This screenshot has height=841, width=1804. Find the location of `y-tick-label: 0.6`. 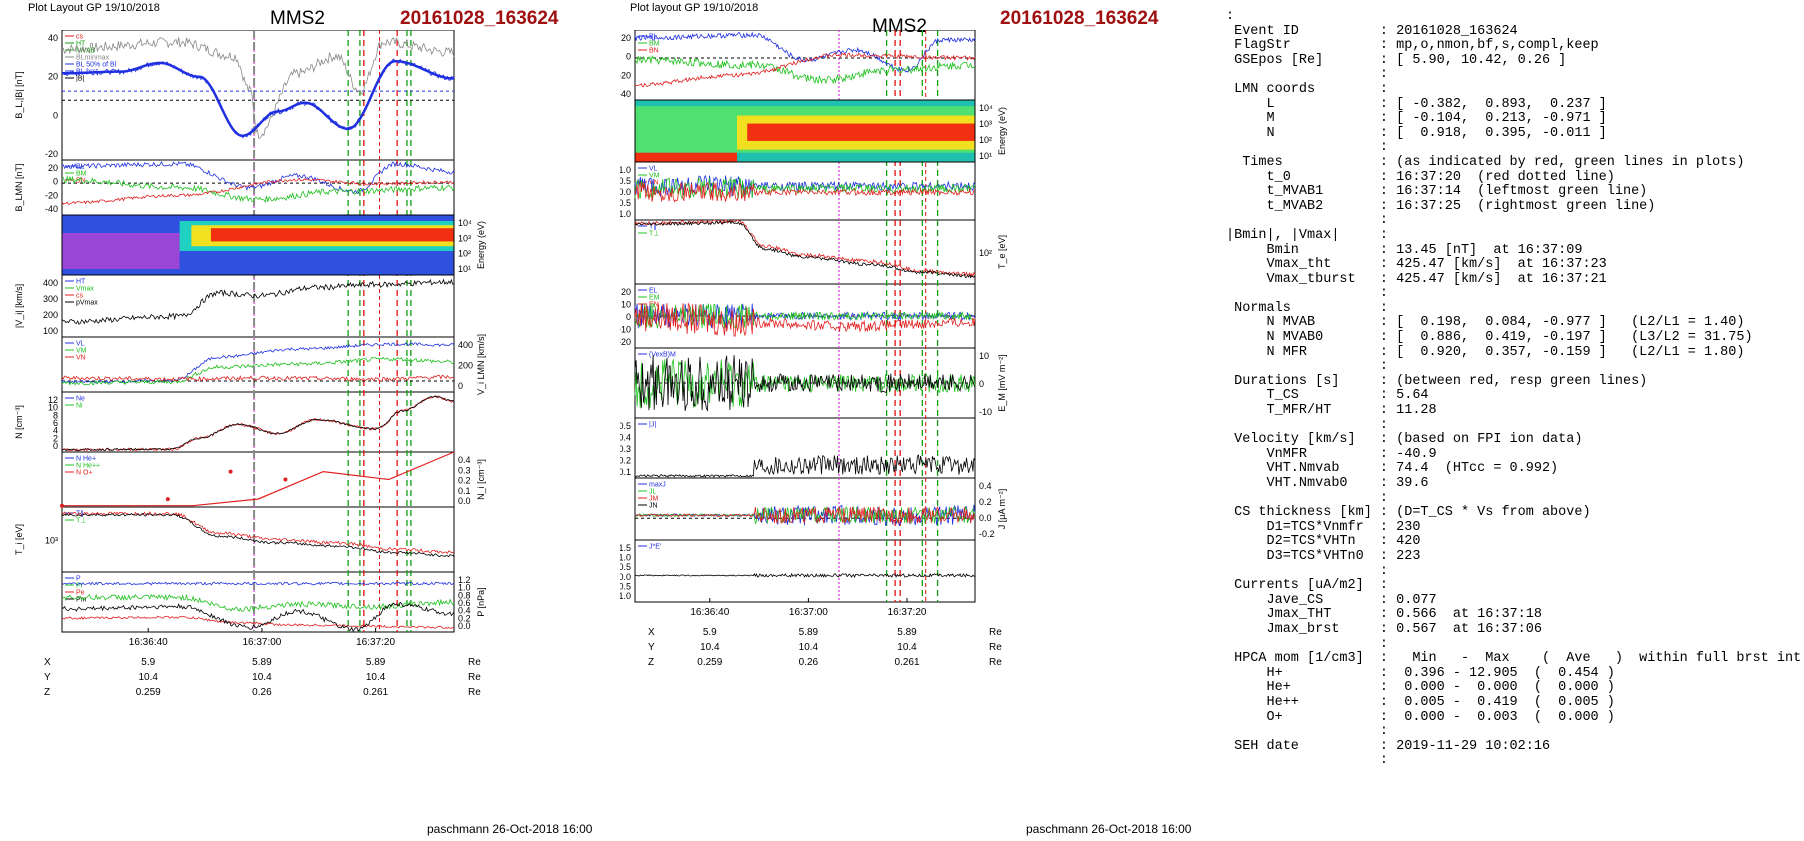

y-tick-label: 0.6 is located at coordinates (464, 603).